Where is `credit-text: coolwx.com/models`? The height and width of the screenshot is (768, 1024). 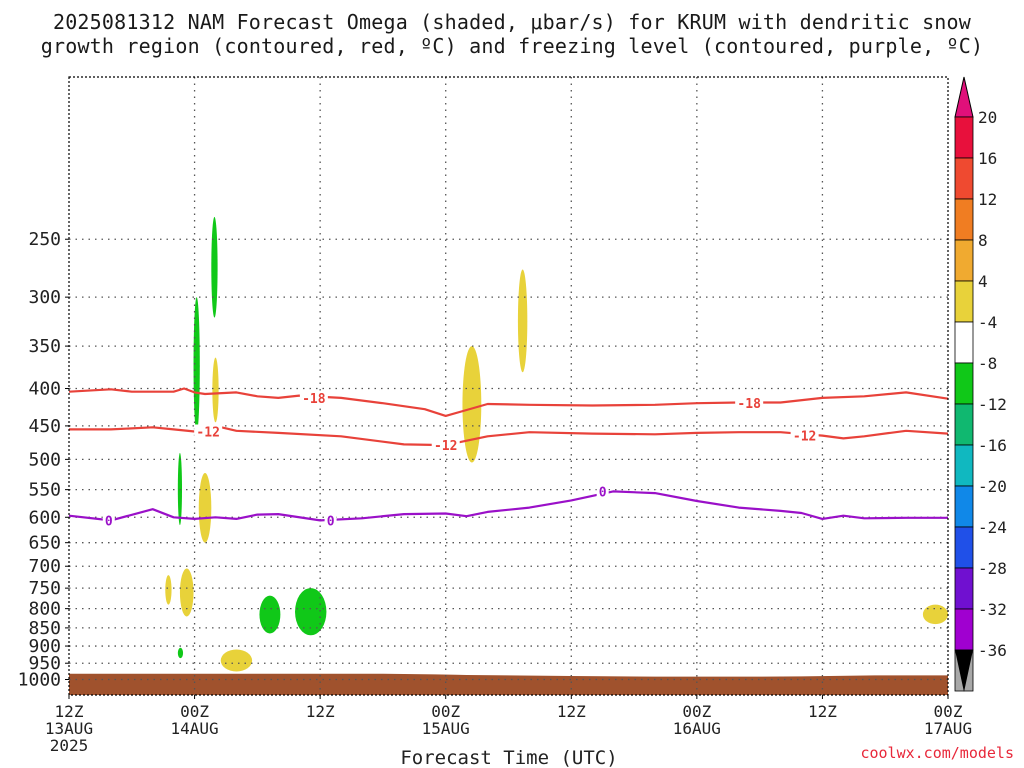
credit-text: coolwx.com/models is located at coordinates (937, 753).